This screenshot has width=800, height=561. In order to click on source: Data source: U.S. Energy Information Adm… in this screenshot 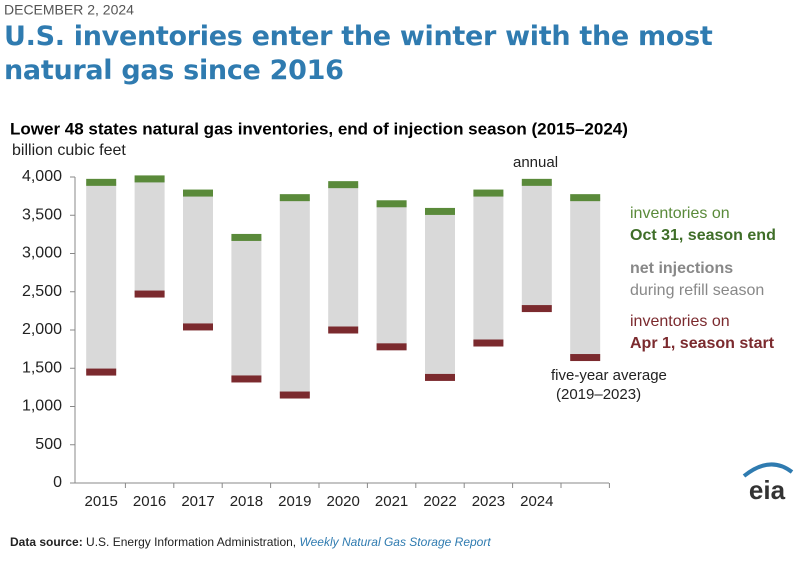, I will do `click(250, 542)`.